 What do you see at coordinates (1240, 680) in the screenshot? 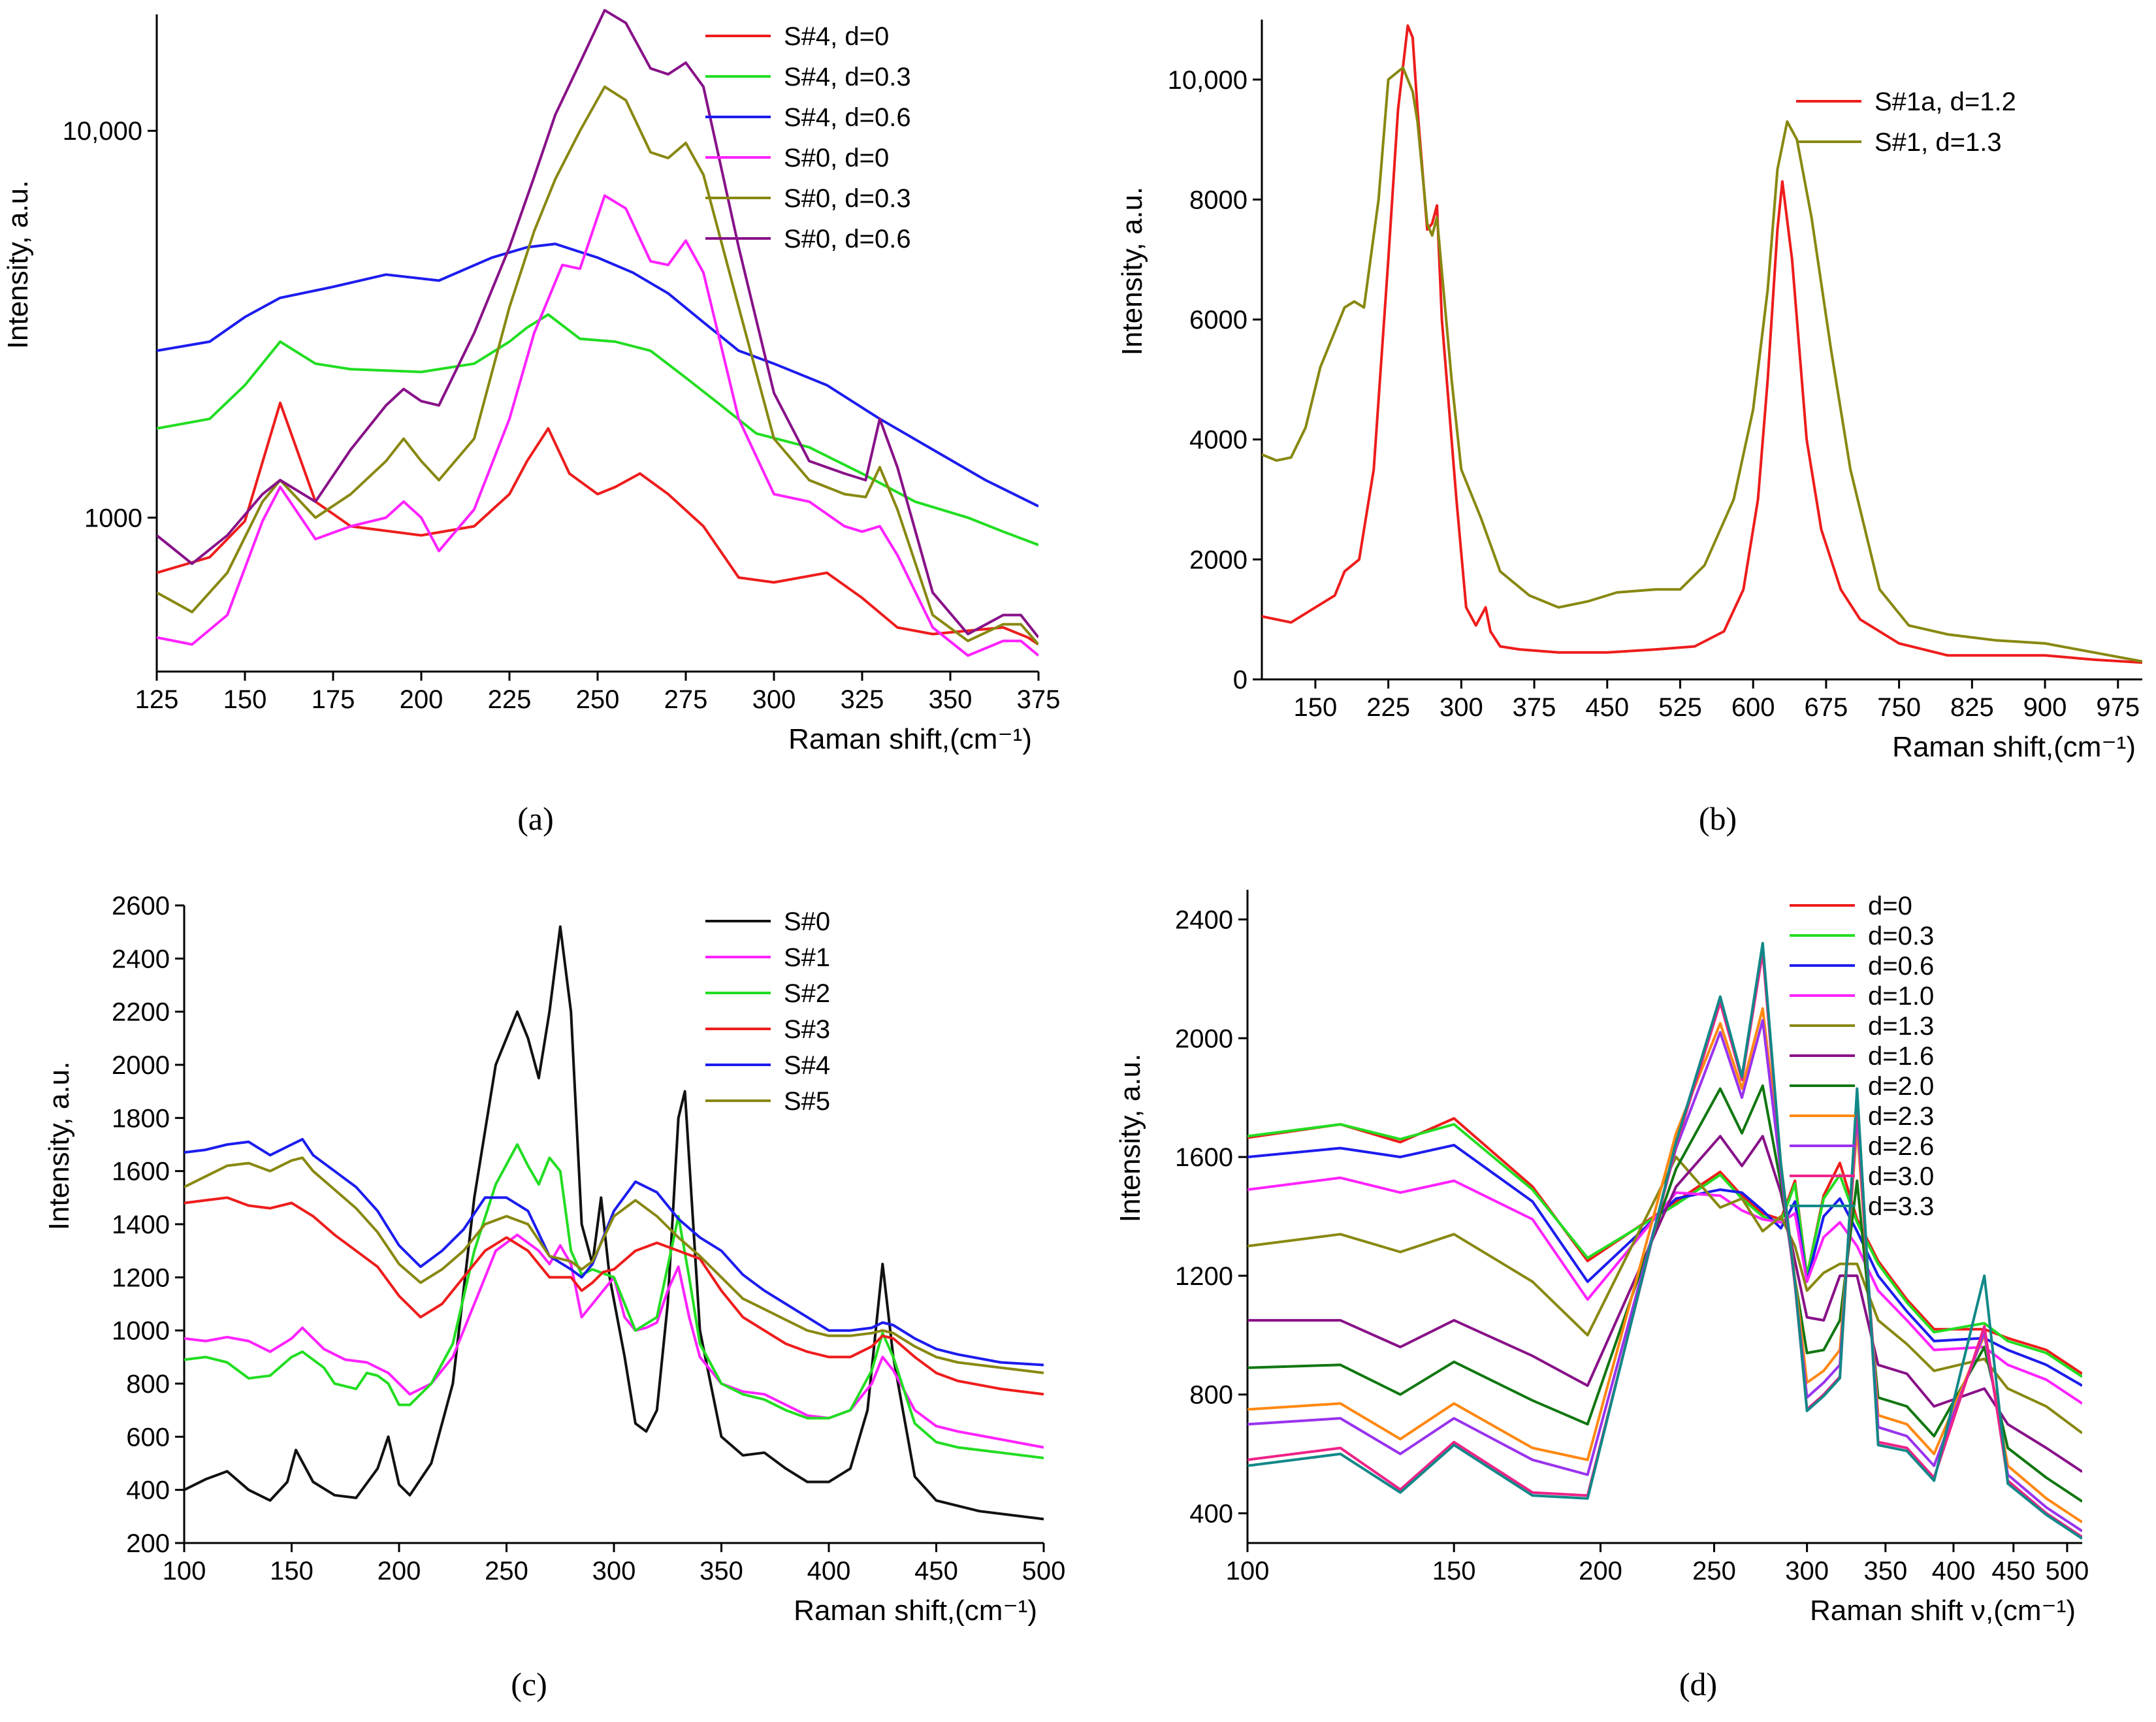
I see `y-tick-label: 0` at bounding box center [1240, 680].